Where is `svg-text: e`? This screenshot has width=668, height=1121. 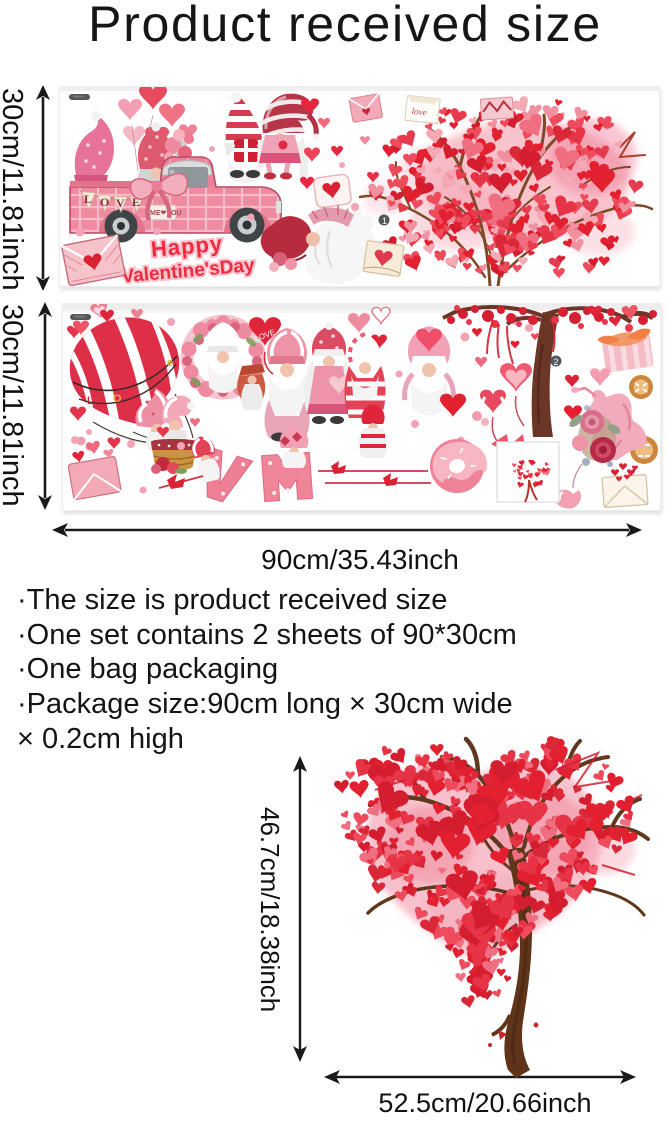 svg-text: e is located at coordinates (170, 363).